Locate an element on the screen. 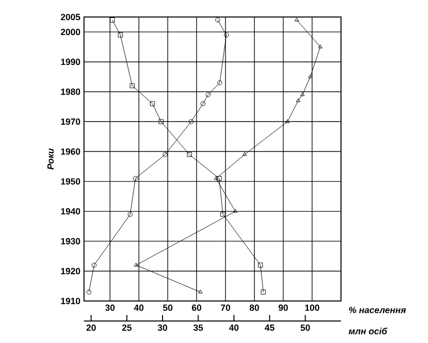 This screenshot has width=428, height=343. x2-tick-label: 35 is located at coordinates (198, 327).